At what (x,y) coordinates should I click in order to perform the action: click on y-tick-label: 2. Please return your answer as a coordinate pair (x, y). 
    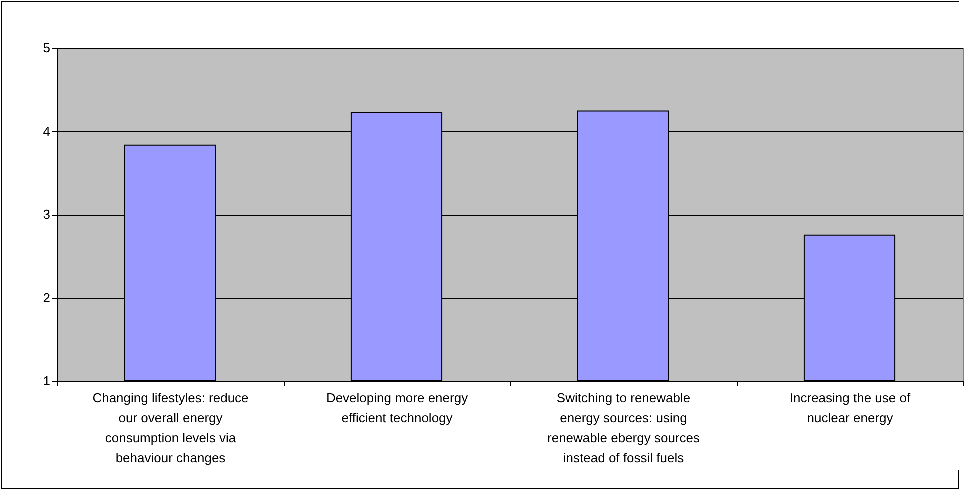
    Looking at the image, I should click on (46, 298).